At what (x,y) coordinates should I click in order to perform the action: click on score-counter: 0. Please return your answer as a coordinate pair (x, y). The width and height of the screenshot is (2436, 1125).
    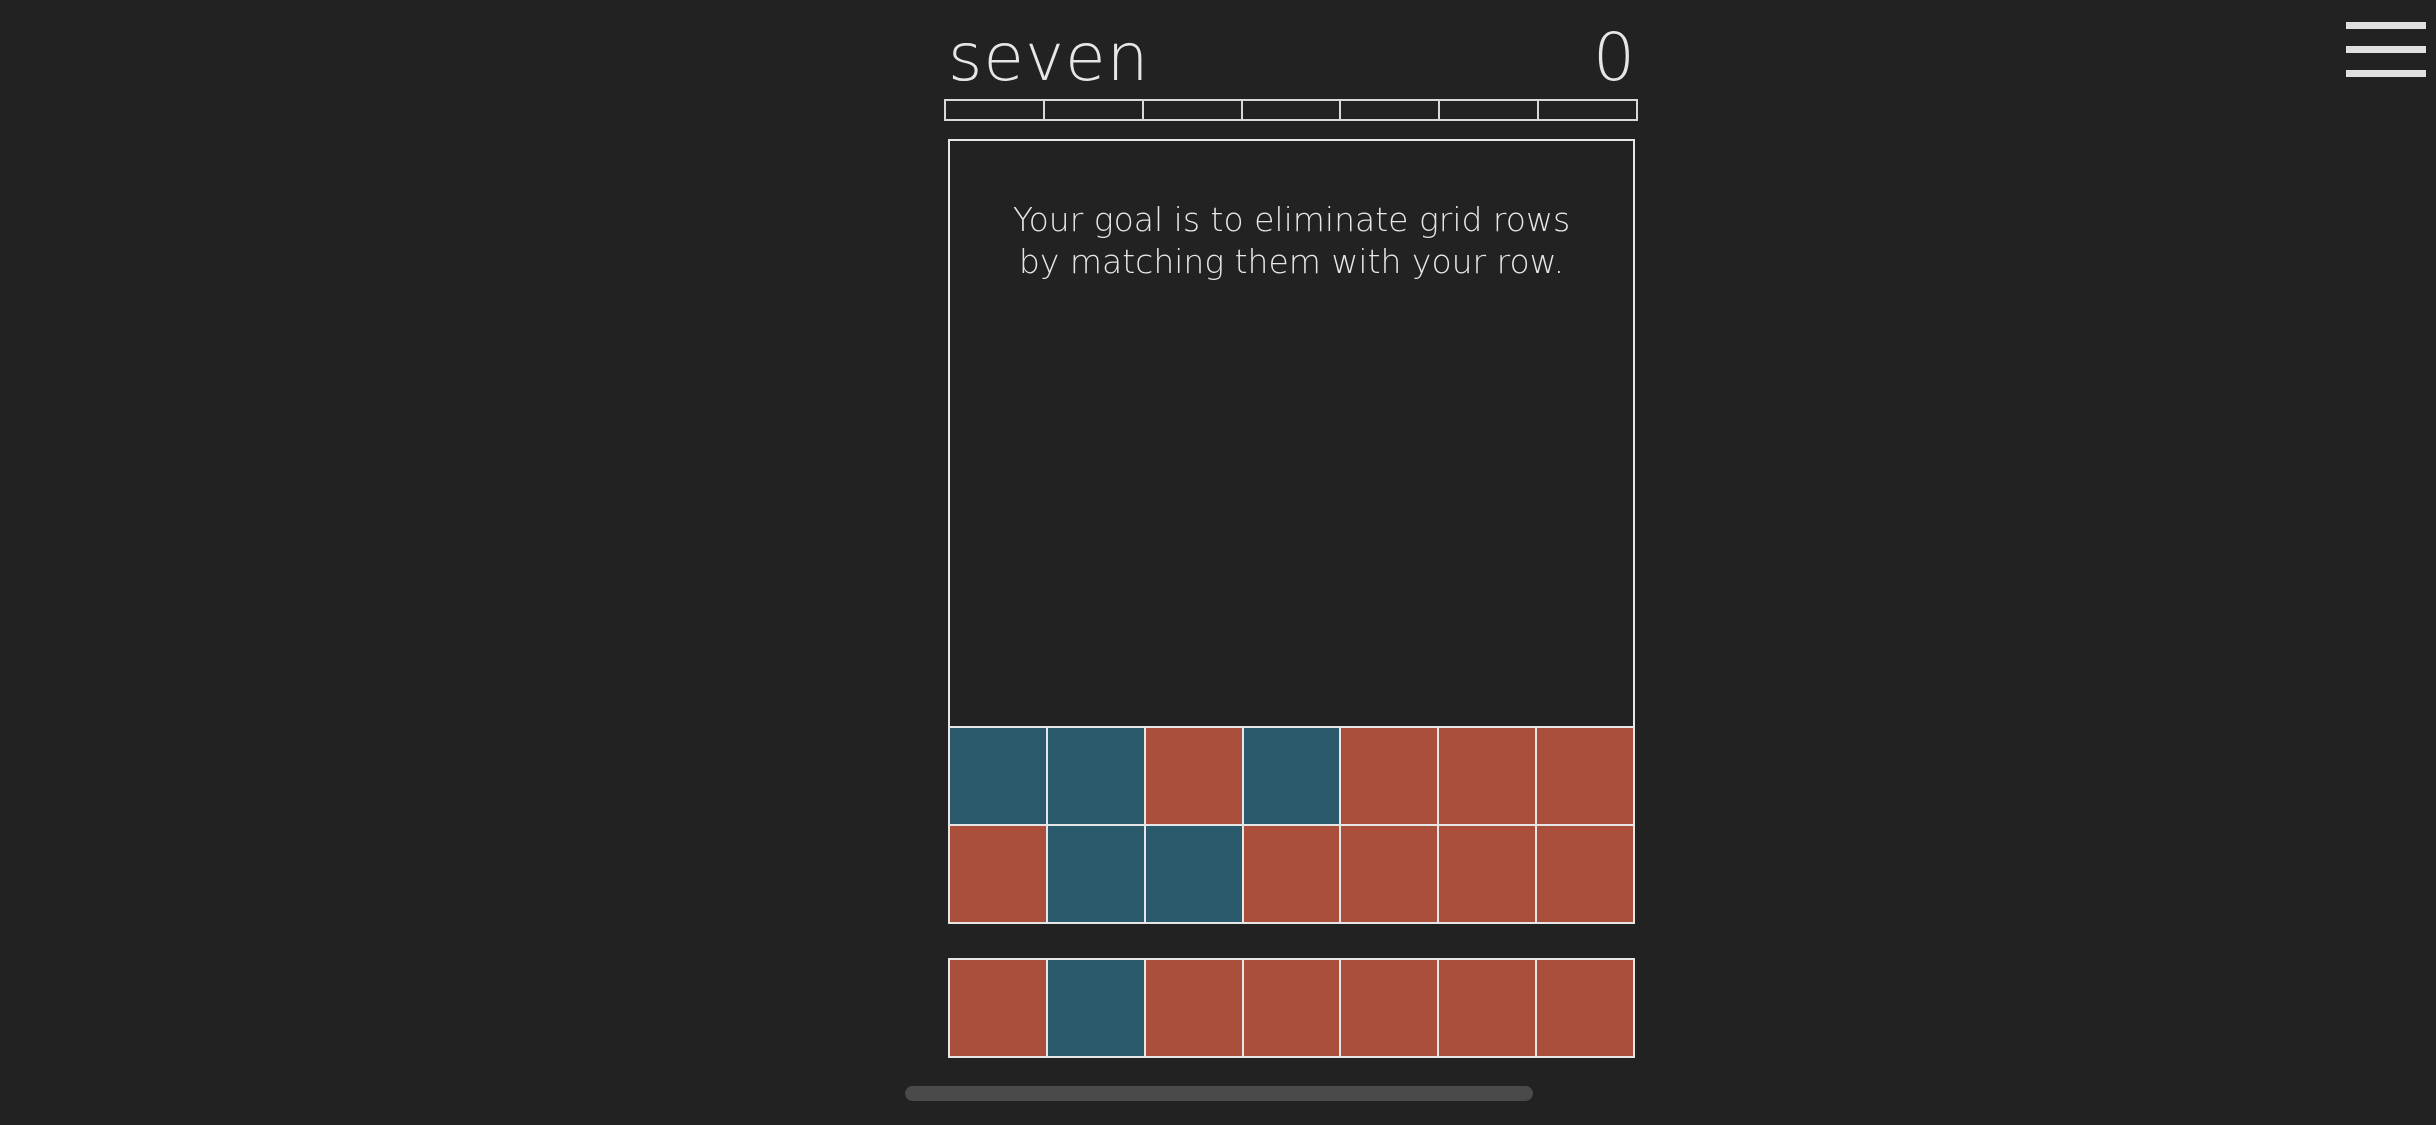
    Looking at the image, I should click on (1614, 57).